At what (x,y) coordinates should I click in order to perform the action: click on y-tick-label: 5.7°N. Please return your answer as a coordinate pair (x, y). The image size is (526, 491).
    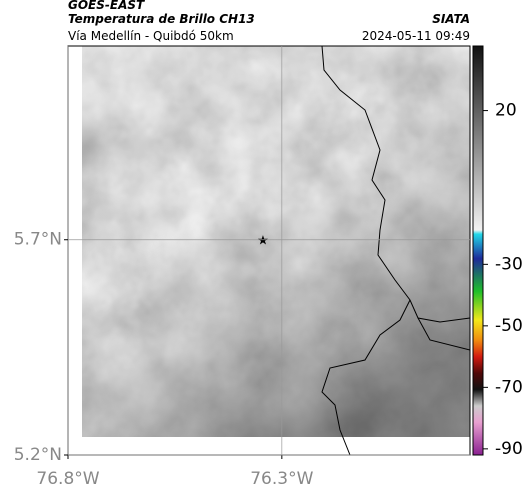
    Looking at the image, I should click on (38, 240).